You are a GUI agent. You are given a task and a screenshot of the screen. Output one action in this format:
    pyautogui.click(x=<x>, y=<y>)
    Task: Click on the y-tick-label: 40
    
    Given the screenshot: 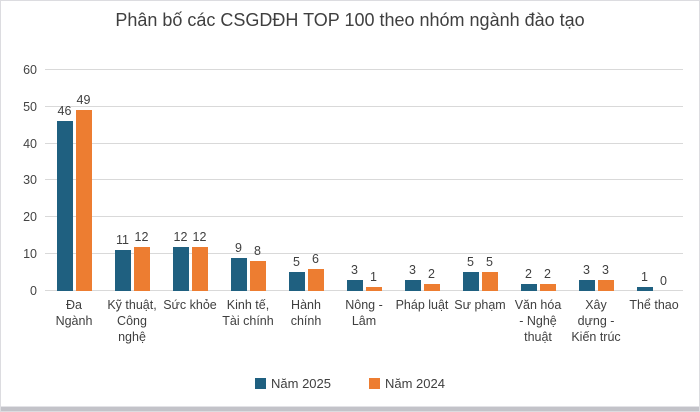 What is the action you would take?
    pyautogui.click(x=30, y=144)
    